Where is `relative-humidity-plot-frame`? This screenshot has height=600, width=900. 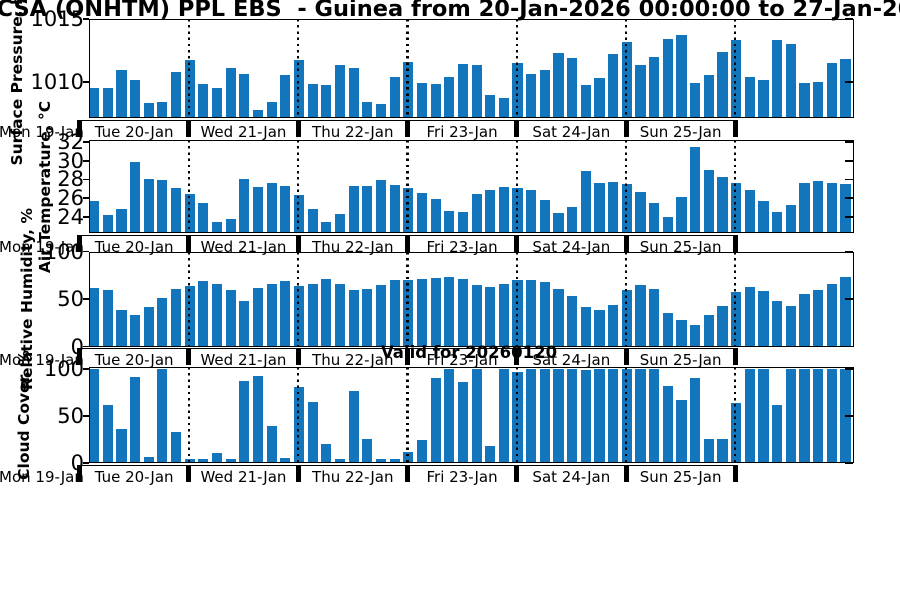 relative-humidity-plot-frame is located at coordinates (471, 299).